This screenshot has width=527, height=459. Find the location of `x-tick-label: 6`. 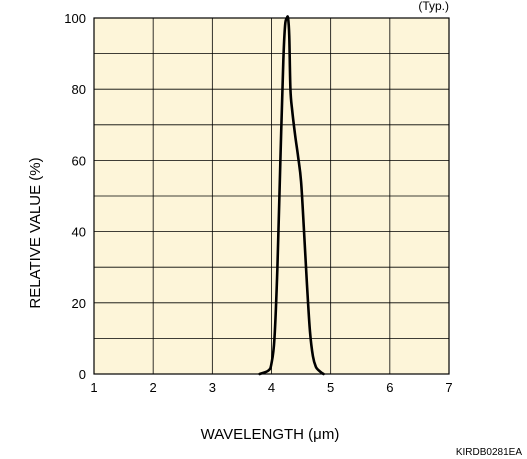

x-tick-label: 6 is located at coordinates (389, 387).